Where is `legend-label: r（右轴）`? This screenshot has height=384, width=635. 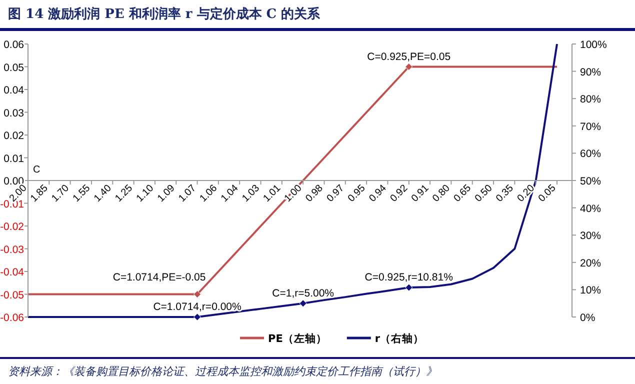
legend-label: r（右轴） is located at coordinates (399, 338).